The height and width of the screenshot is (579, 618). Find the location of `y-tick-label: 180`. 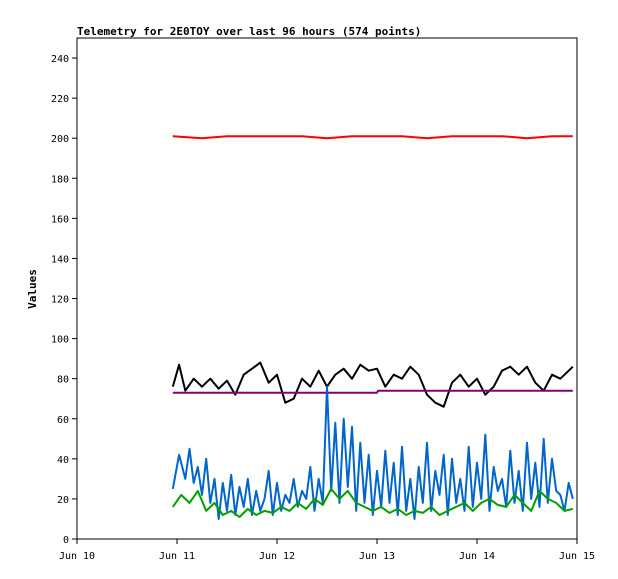

y-tick-label: 180 is located at coordinates (60, 179).